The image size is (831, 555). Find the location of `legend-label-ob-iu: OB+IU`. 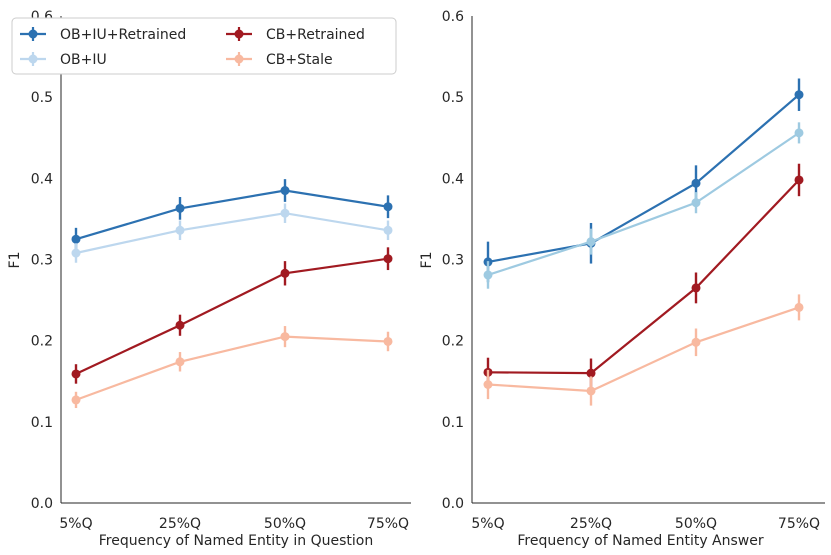

legend-label-ob-iu: OB+IU is located at coordinates (83, 60).